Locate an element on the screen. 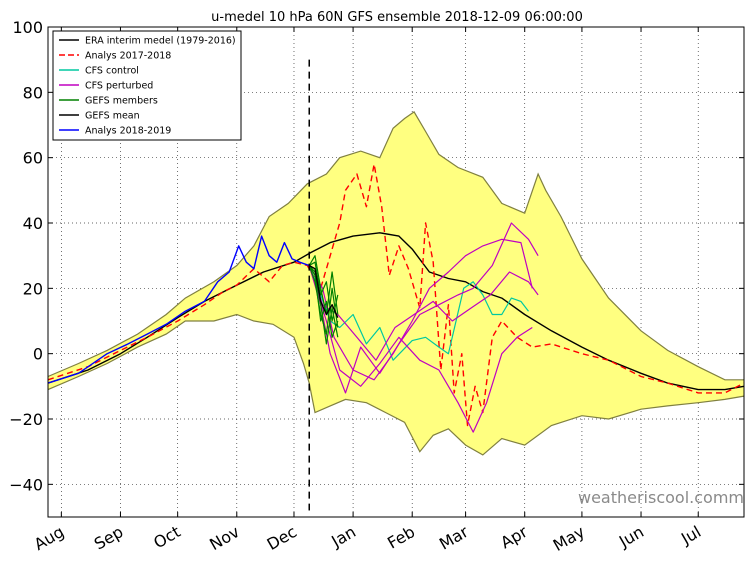 The image size is (755, 566). x-tick-label: Jul is located at coordinates (690, 535).